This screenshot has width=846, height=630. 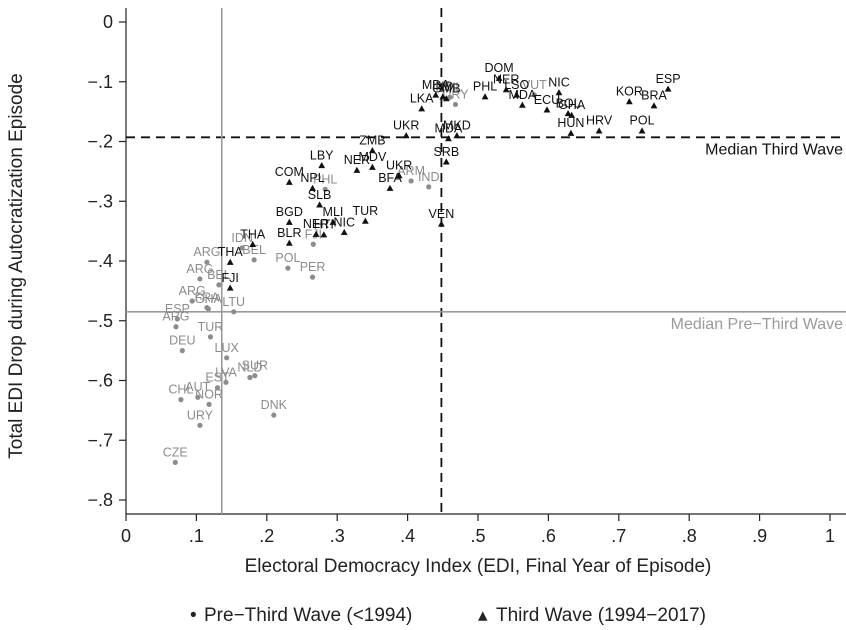 I want to click on data-point-label: NOR, so click(x=209, y=394).